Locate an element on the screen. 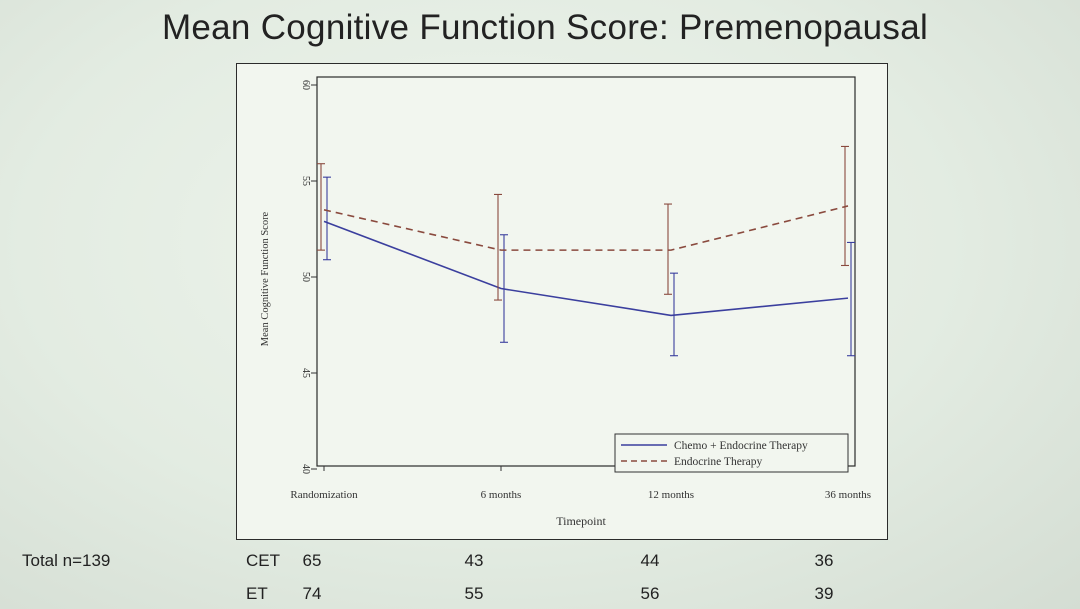 The height and width of the screenshot is (609, 1080). n-cell: 44 is located at coordinates (650, 560).